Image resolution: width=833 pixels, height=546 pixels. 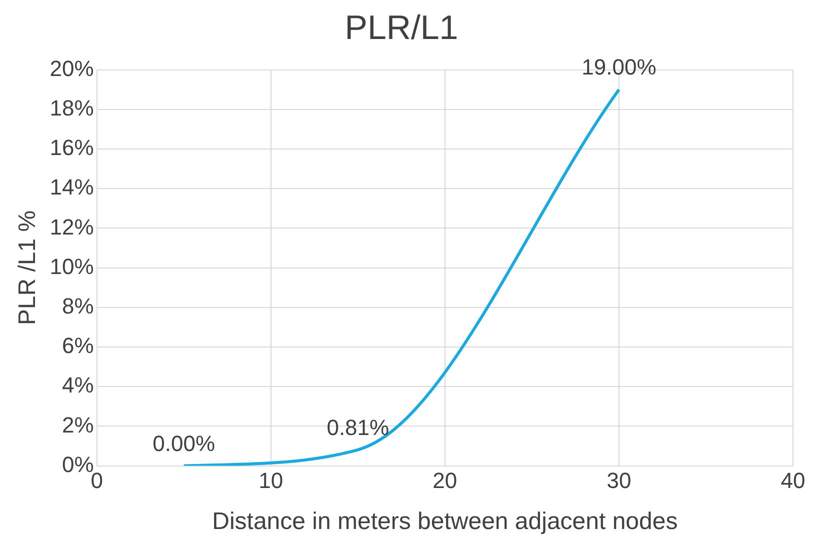 What do you see at coordinates (28, 268) in the screenshot?
I see `y-axis-title: PLR /L1 %` at bounding box center [28, 268].